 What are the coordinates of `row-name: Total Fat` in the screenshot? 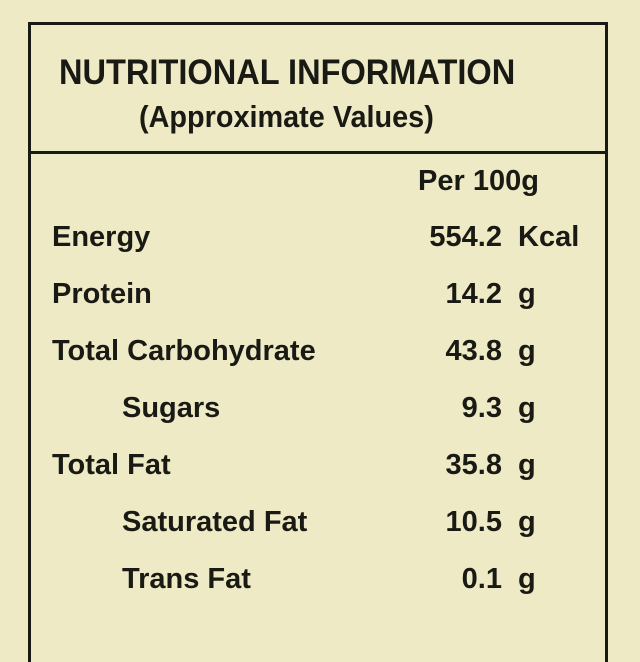 It's located at (111, 465).